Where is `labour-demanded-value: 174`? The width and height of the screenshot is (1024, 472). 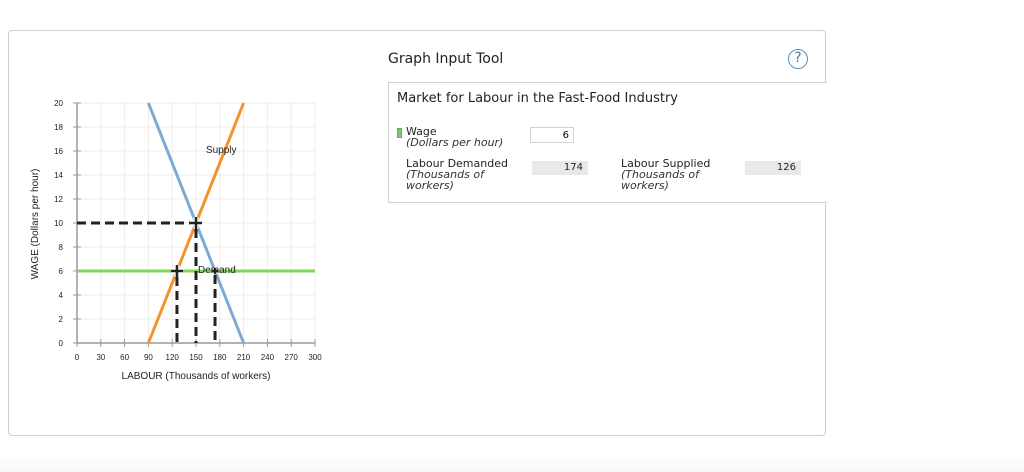 labour-demanded-value: 174 is located at coordinates (560, 168).